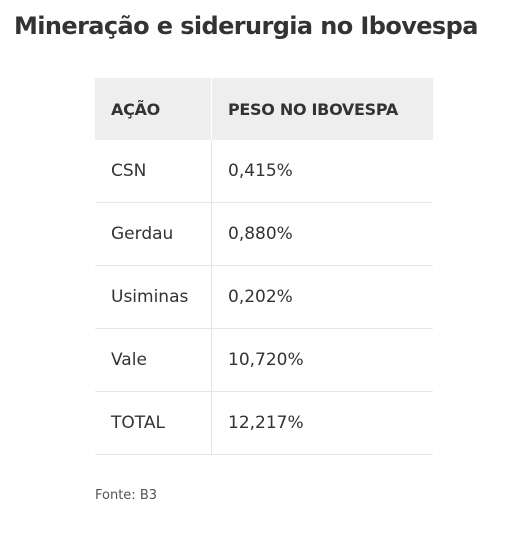 Image resolution: width=529 pixels, height=545 pixels. What do you see at coordinates (153, 109) in the screenshot?
I see `column-header: AÇÃO` at bounding box center [153, 109].